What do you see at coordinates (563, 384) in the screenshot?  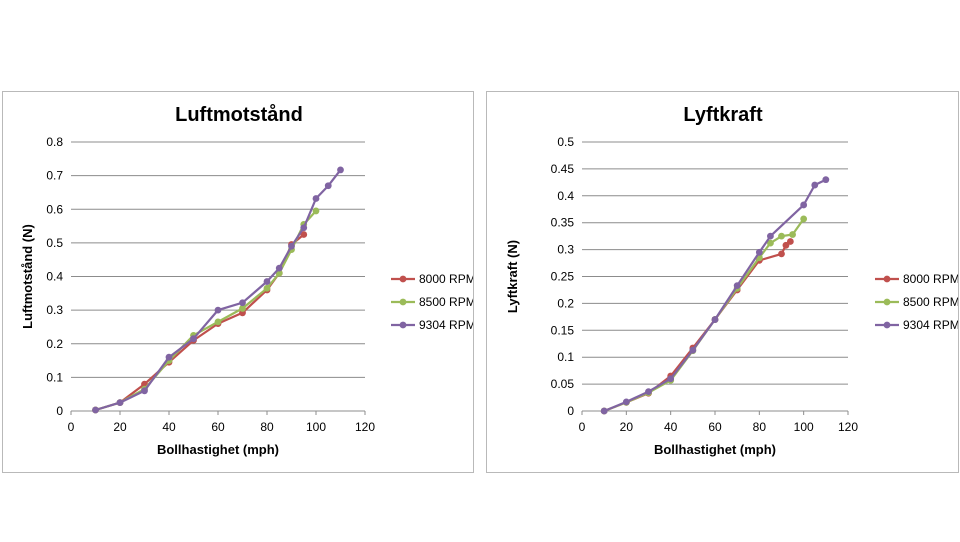 I see `y-tick-label: 0.05` at bounding box center [563, 384].